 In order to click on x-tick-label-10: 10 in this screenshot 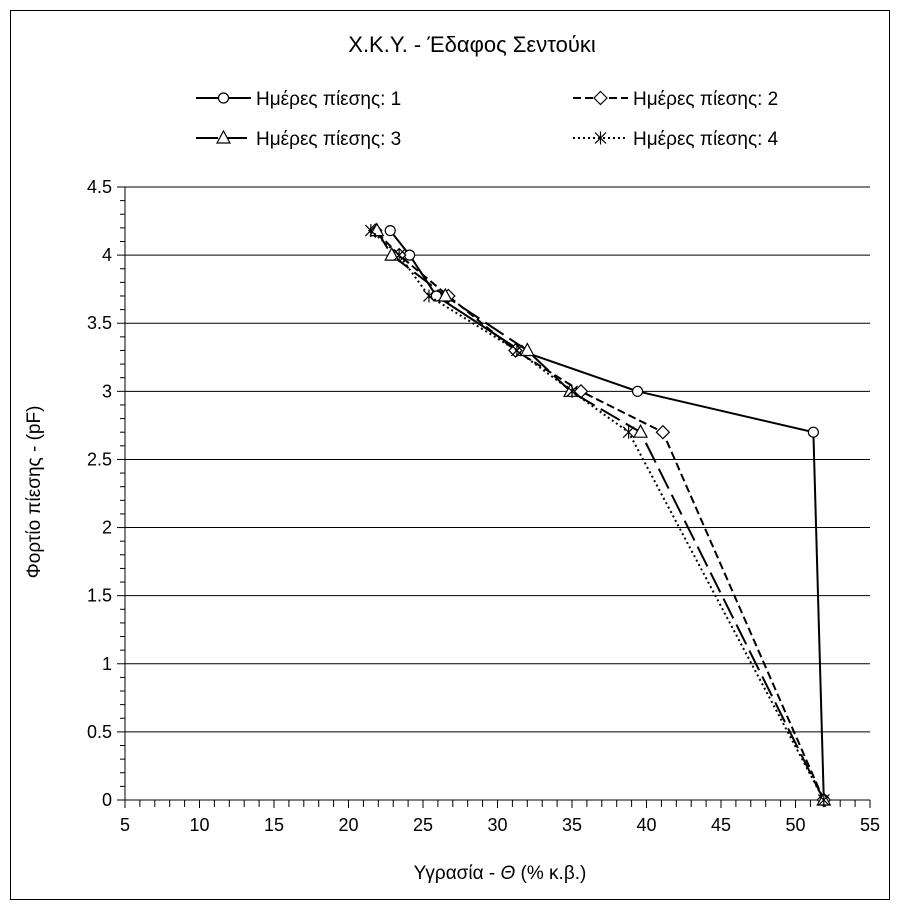, I will do `click(199, 825)`.